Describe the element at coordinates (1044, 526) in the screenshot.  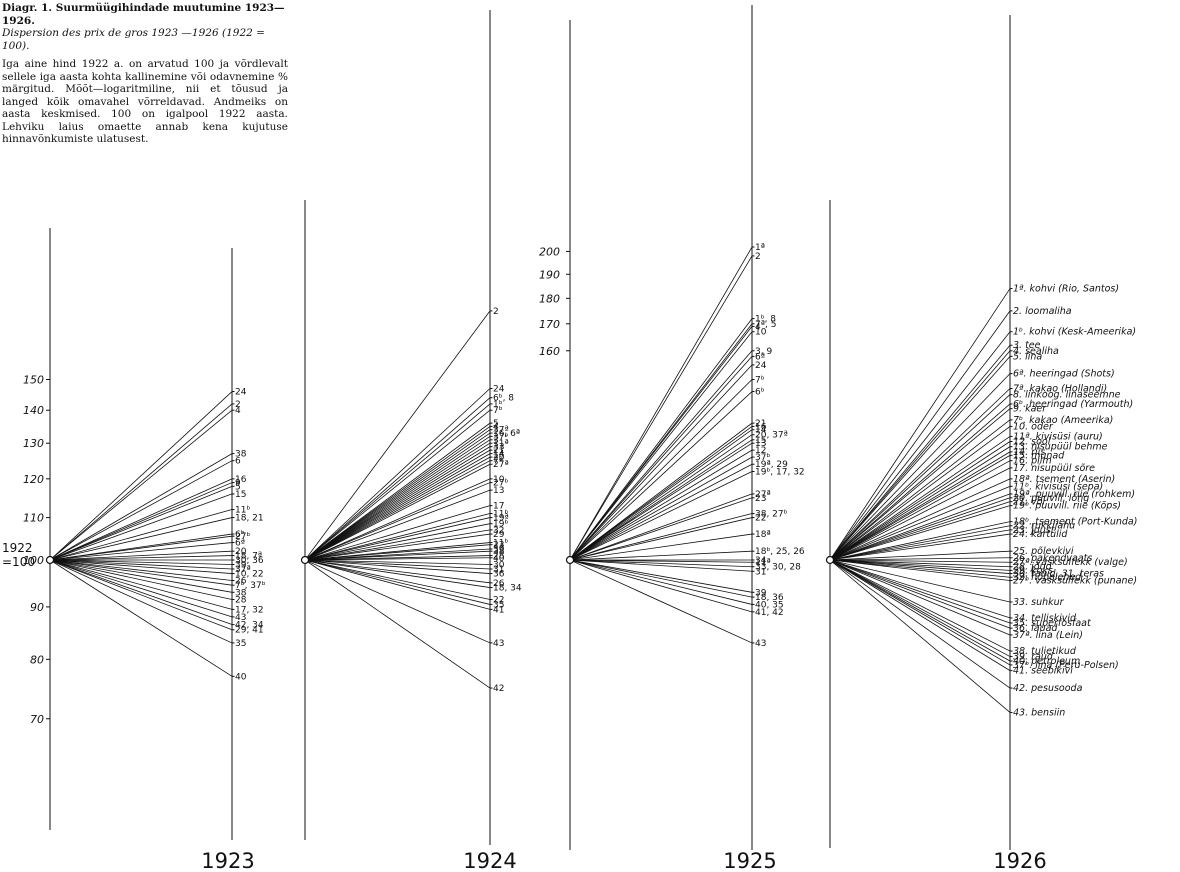
I see `data-label: 22. rukkijahu` at that location.